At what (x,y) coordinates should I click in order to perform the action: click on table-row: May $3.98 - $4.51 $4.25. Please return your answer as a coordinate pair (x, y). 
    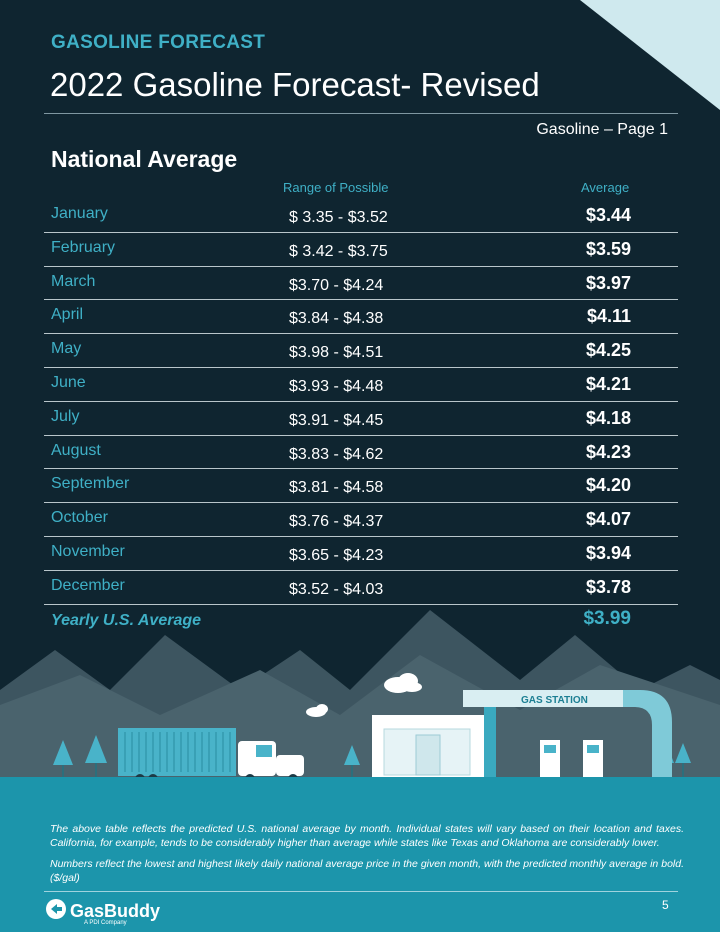
    Looking at the image, I should click on (361, 351).